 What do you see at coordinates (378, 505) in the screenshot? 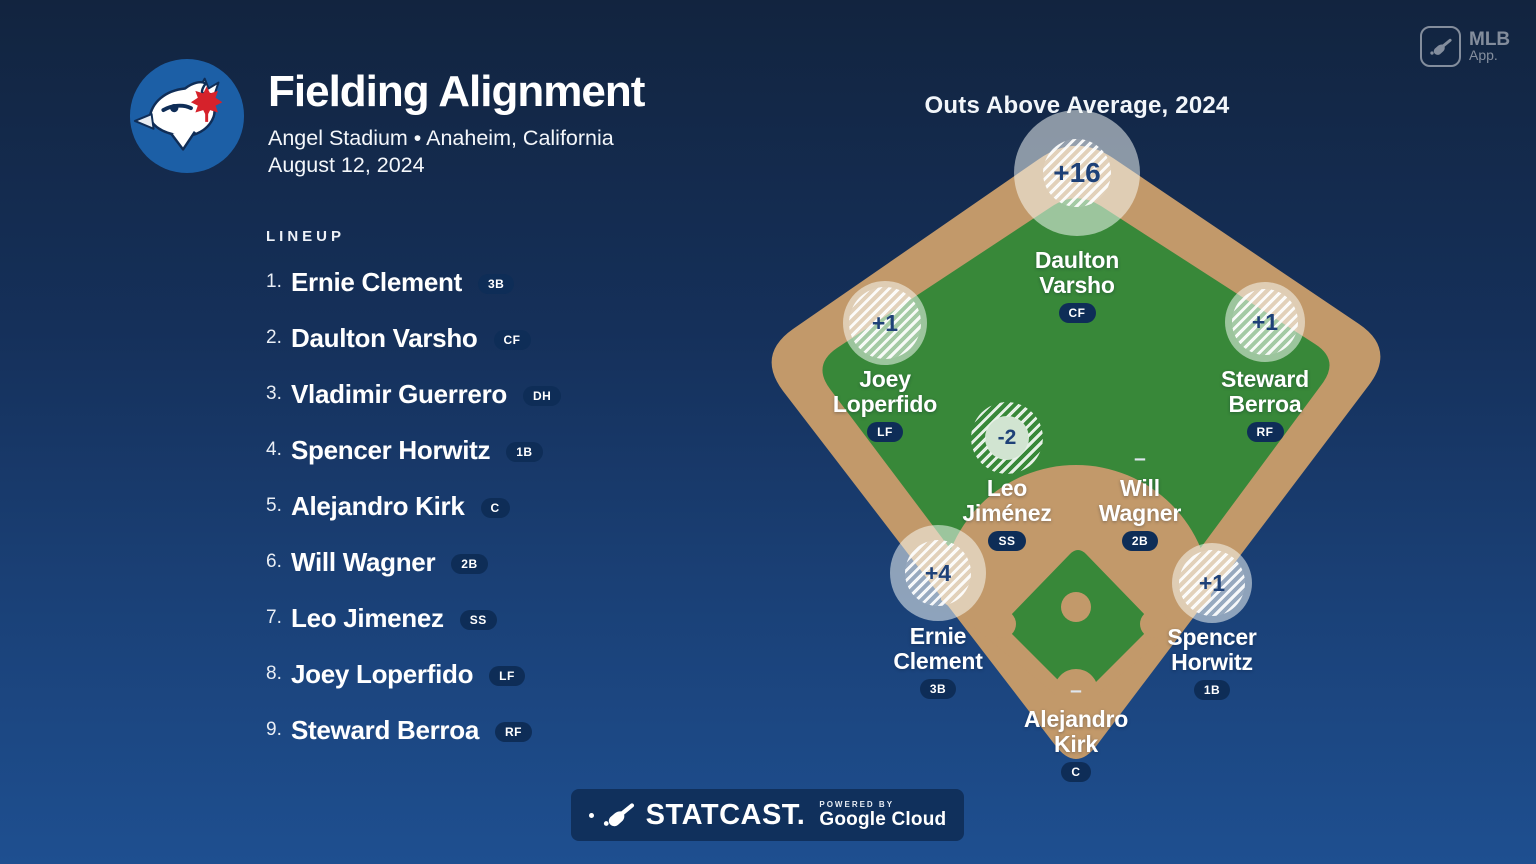
I see `lineup-player-name: Alejandro Kirk` at bounding box center [378, 505].